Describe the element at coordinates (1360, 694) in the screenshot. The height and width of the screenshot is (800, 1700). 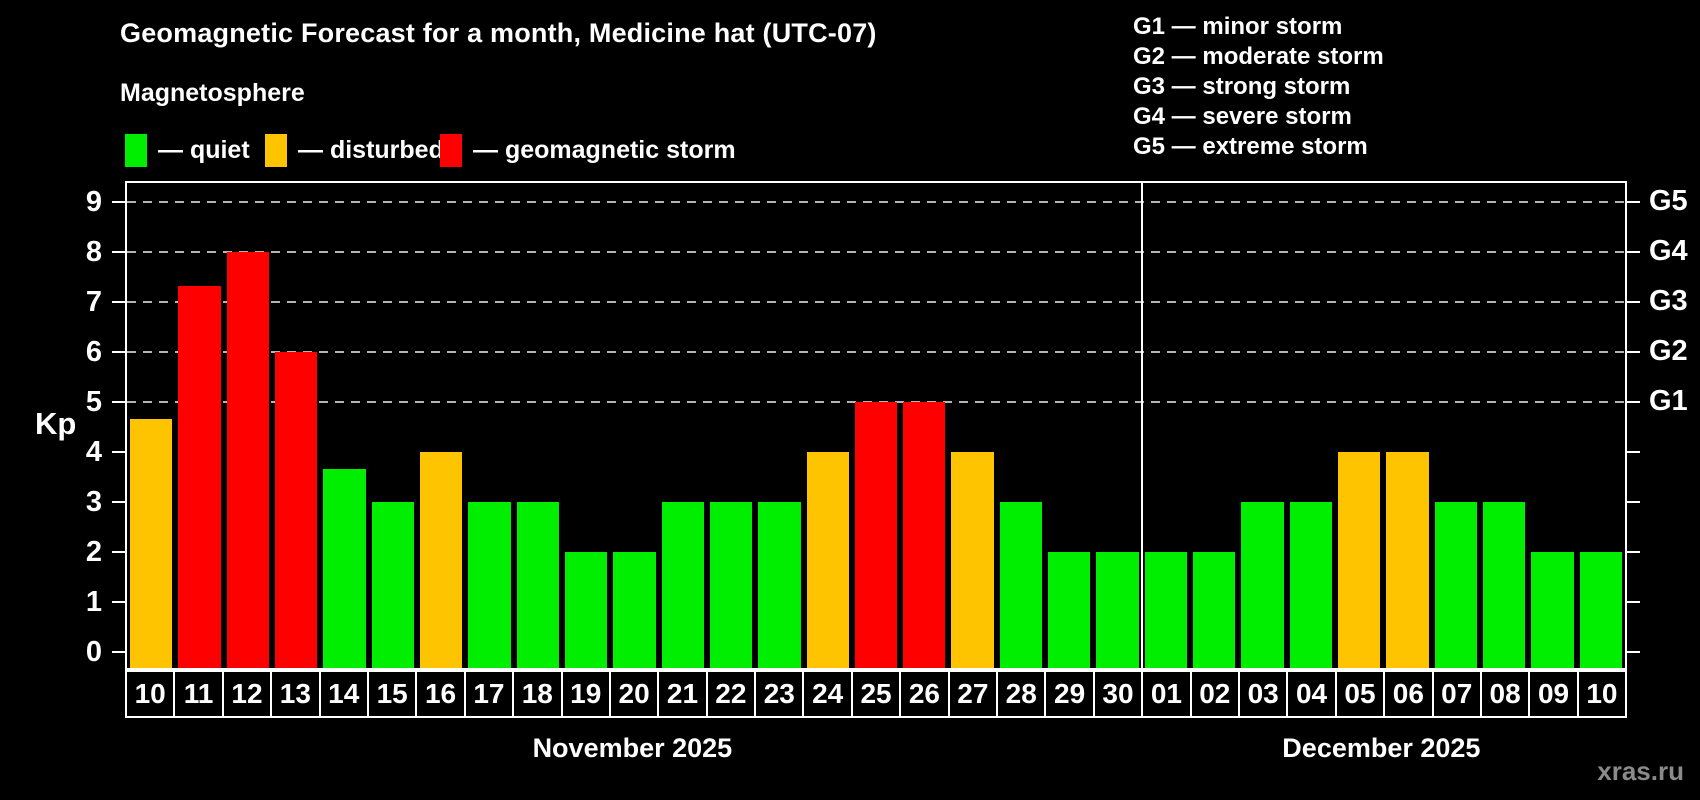
I see `date-cell: 05` at that location.